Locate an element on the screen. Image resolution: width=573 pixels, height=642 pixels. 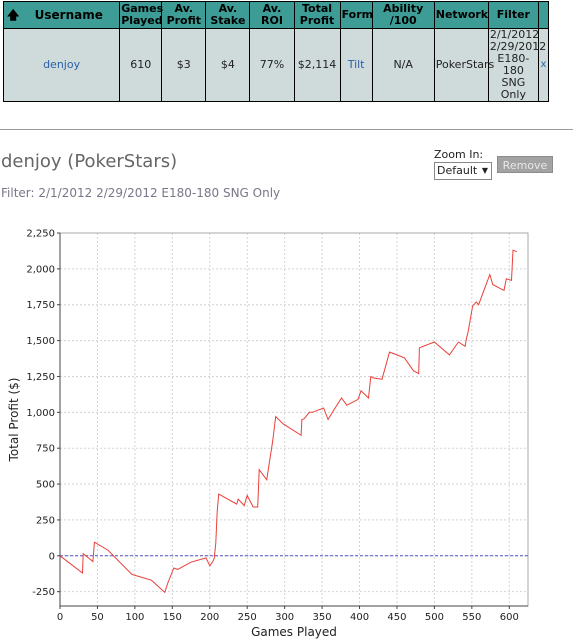
section-divider is located at coordinates (286, 129).